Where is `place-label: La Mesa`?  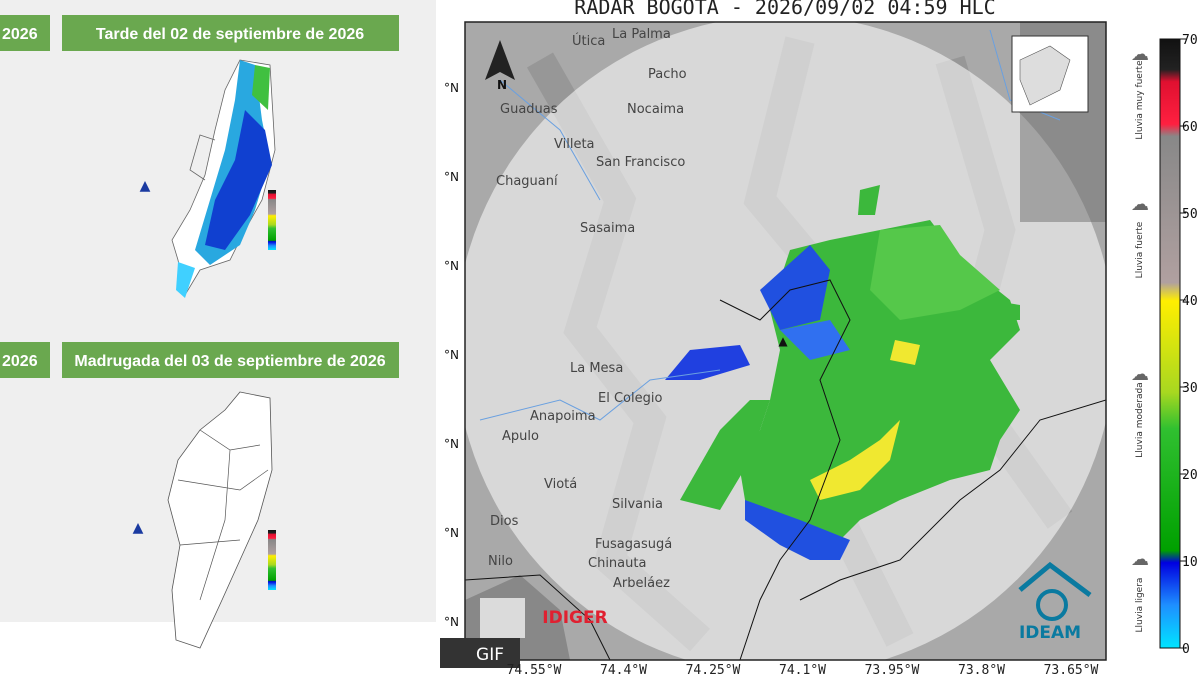
place-label: La Mesa is located at coordinates (596, 368).